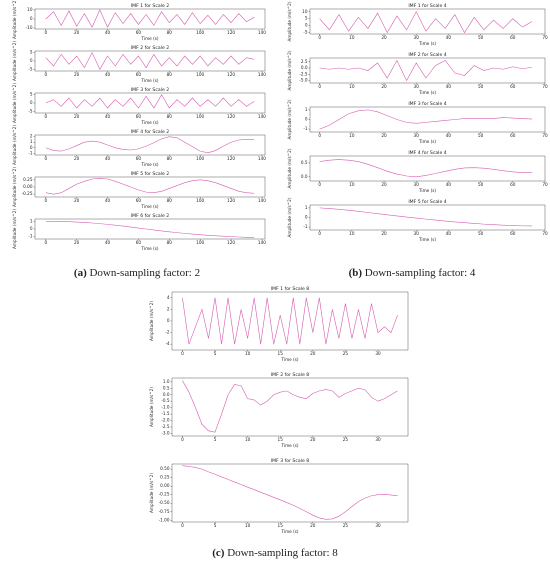 The height and width of the screenshot is (564, 550). I want to click on y-tick-label: -0.50, so click(164, 502).